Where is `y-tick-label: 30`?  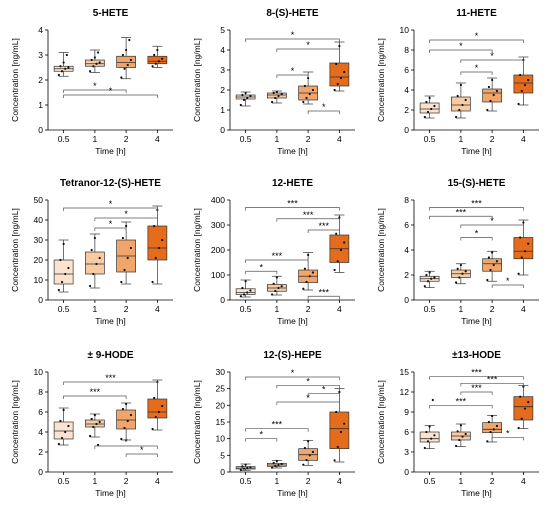 y-tick-label: 30 is located at coordinates (39, 240).